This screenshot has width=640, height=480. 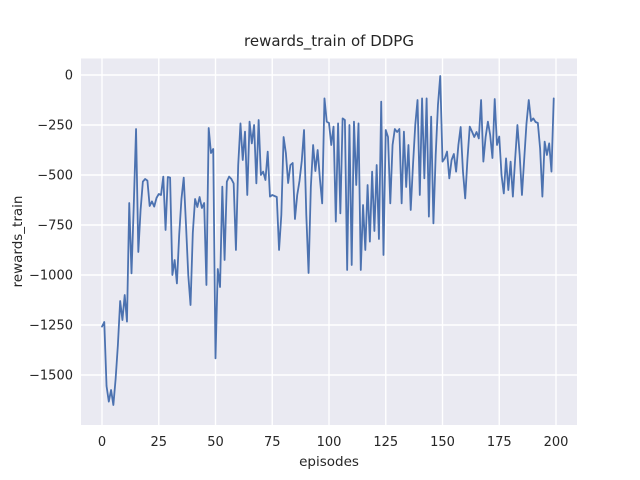 I want to click on y-tick-label: −1500, so click(x=51, y=376).